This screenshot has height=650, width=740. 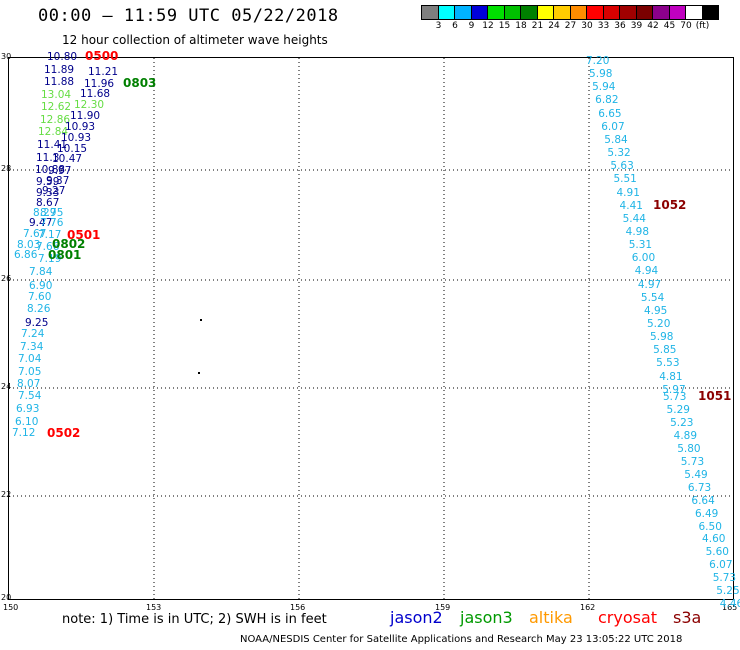 What do you see at coordinates (554, 26) in the screenshot?
I see `color-scale-label: 24` at bounding box center [554, 26].